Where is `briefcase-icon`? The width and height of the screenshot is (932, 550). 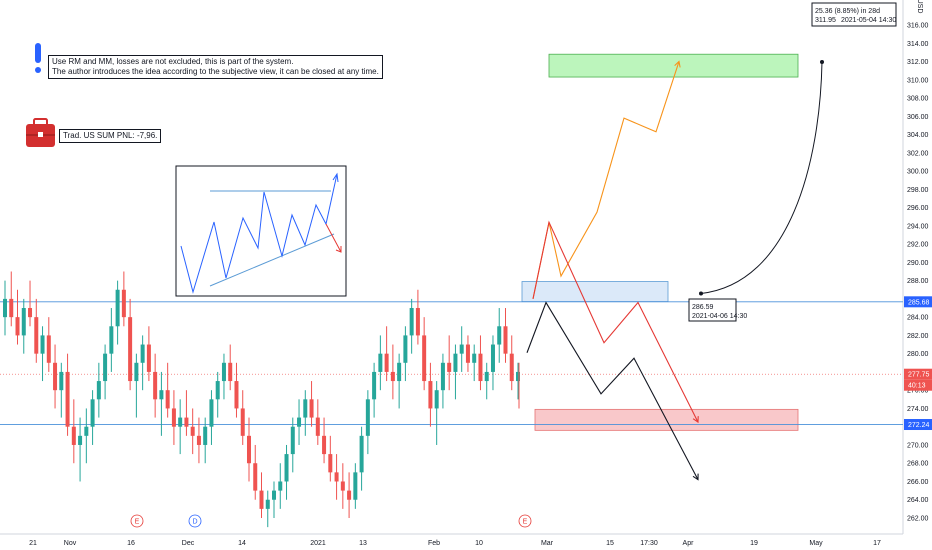 briefcase-icon is located at coordinates (40, 132).